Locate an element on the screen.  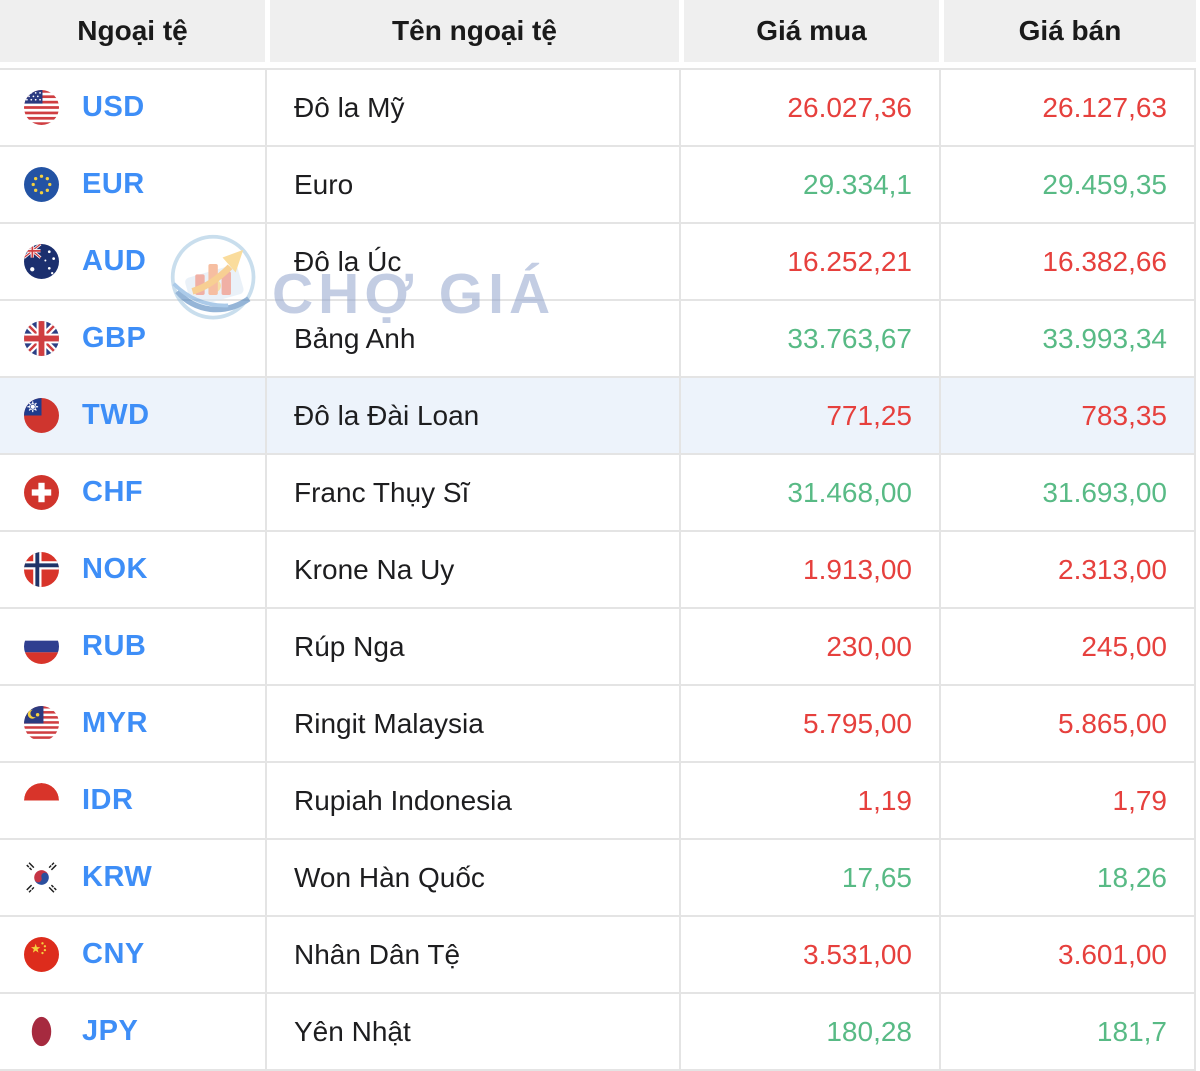
currency-cell: IDR is located at coordinates (132, 800).